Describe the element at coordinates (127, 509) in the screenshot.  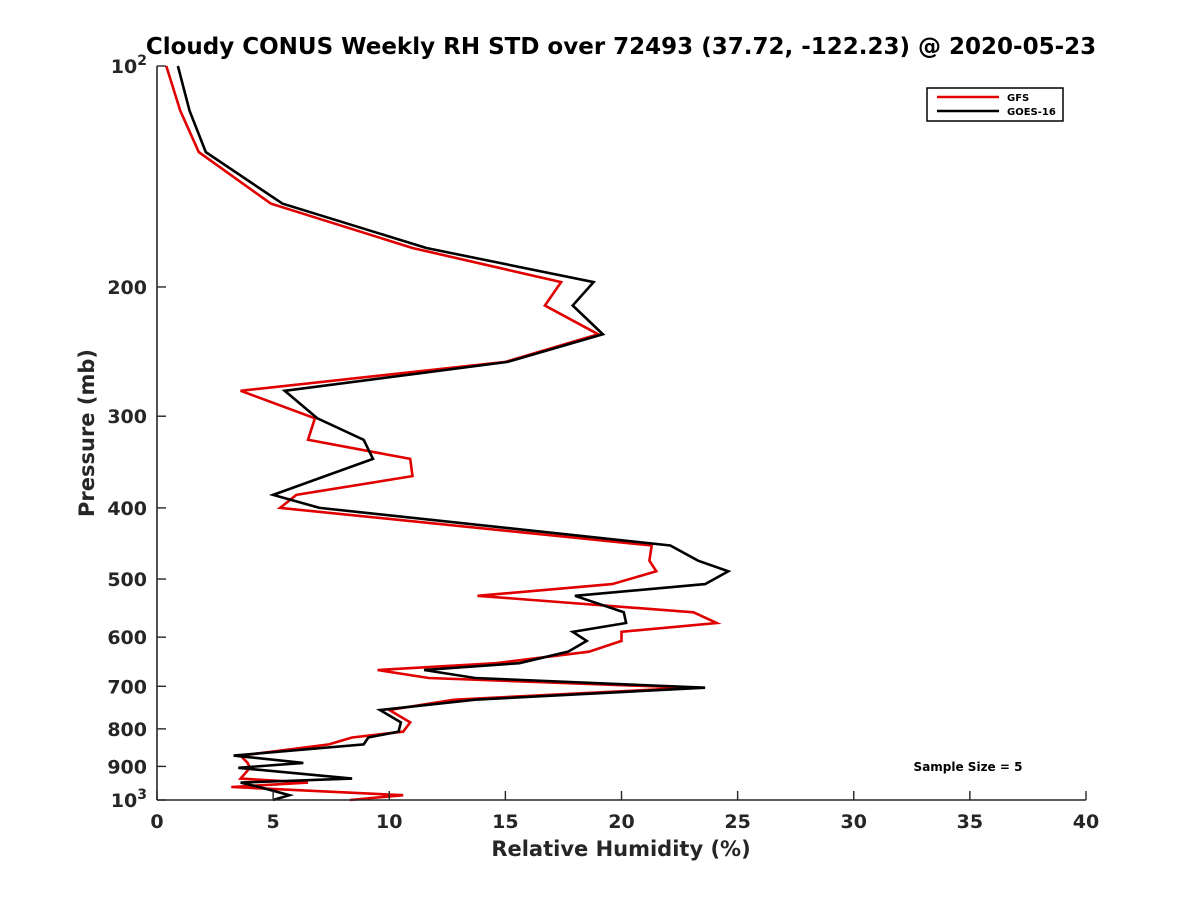
I see `y-tick-label: 400` at that location.